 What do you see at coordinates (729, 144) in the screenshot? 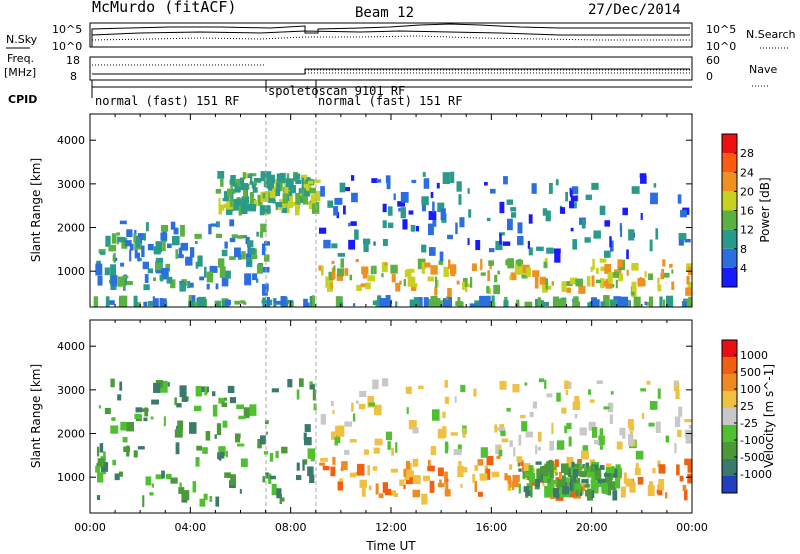
I see `power-cbar-segment` at bounding box center [729, 144].